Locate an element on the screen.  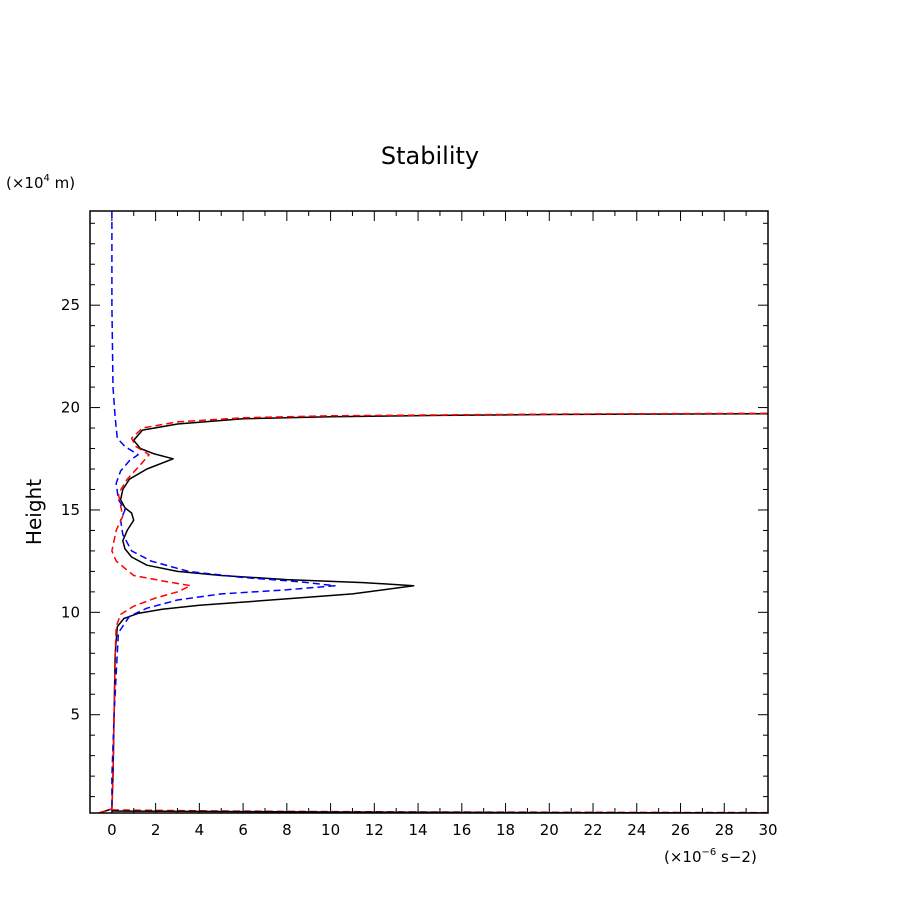
x-tick-label: 18 is located at coordinates (505, 830).